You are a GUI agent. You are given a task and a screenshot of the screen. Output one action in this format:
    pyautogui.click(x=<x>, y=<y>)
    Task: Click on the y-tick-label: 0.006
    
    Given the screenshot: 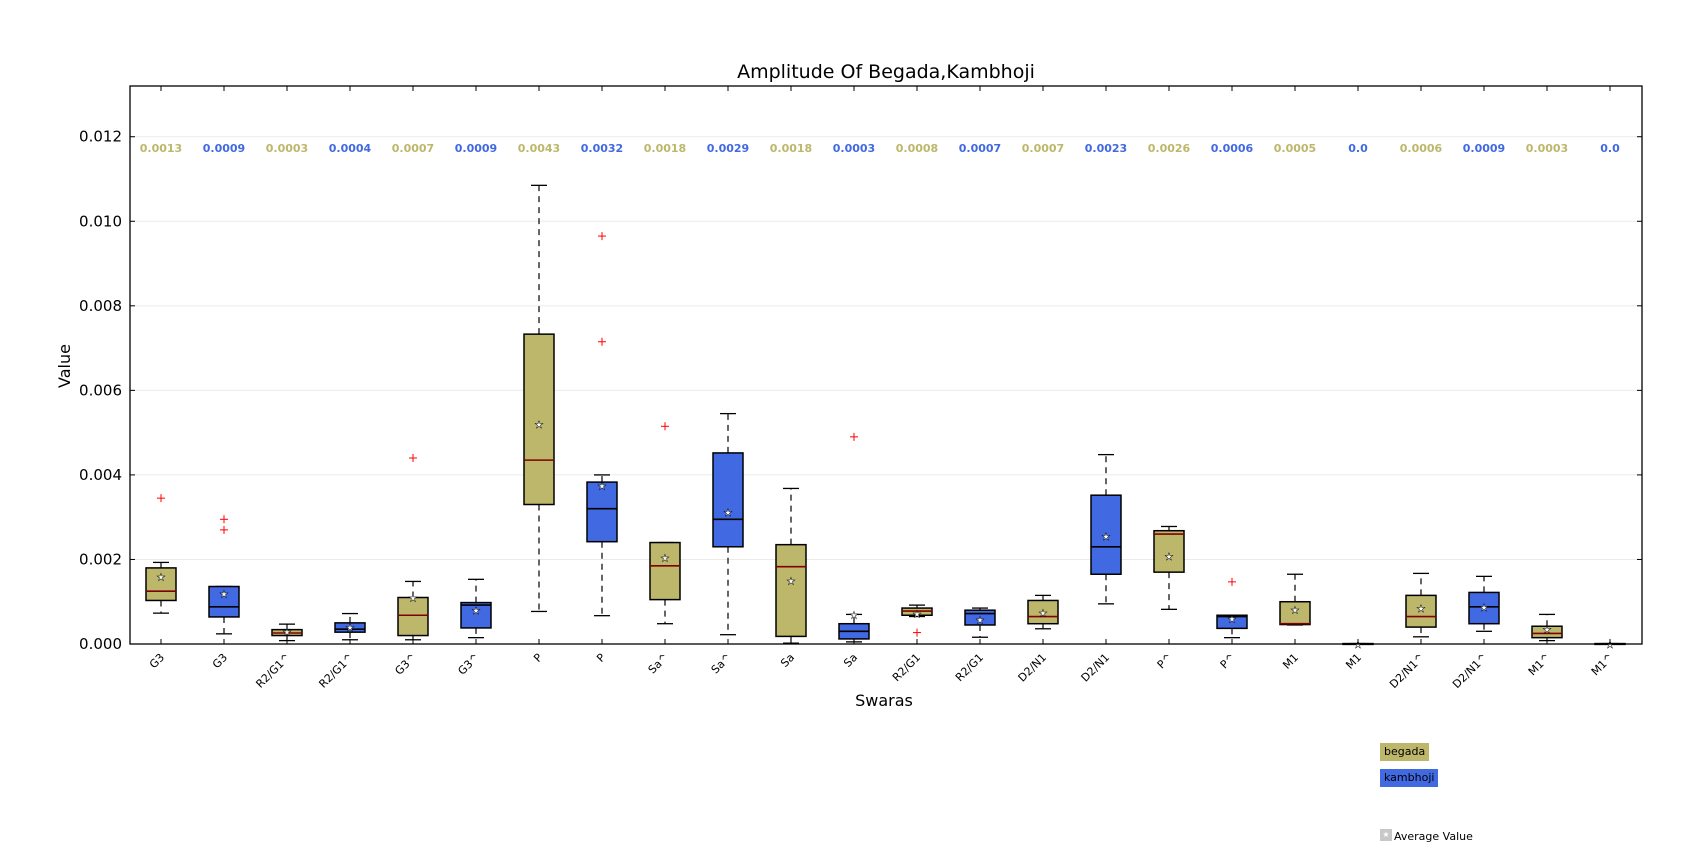 What is the action you would take?
    pyautogui.click(x=100, y=390)
    